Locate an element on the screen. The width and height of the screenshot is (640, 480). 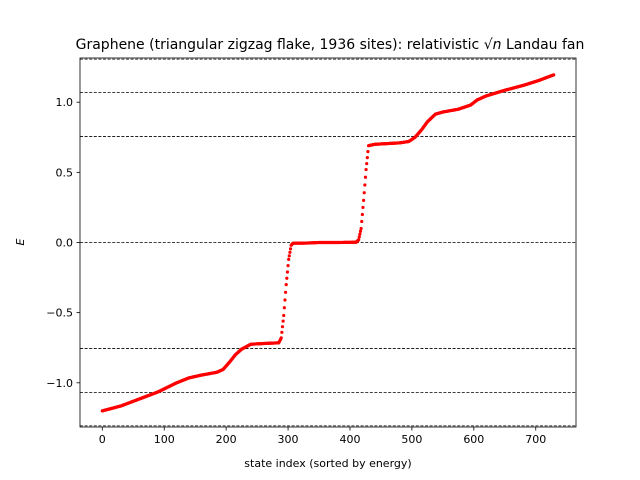
y-axis: −1.0 −0.5 0.0 0.5 1.0 is located at coordinates (63, 243).